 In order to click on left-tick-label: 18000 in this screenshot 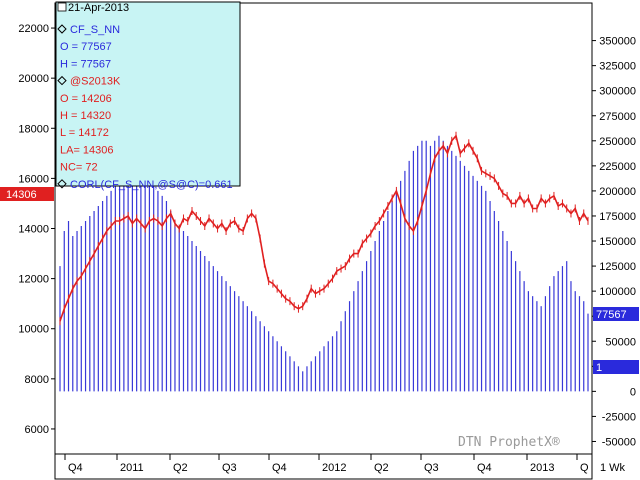, I will do `click(33, 129)`.